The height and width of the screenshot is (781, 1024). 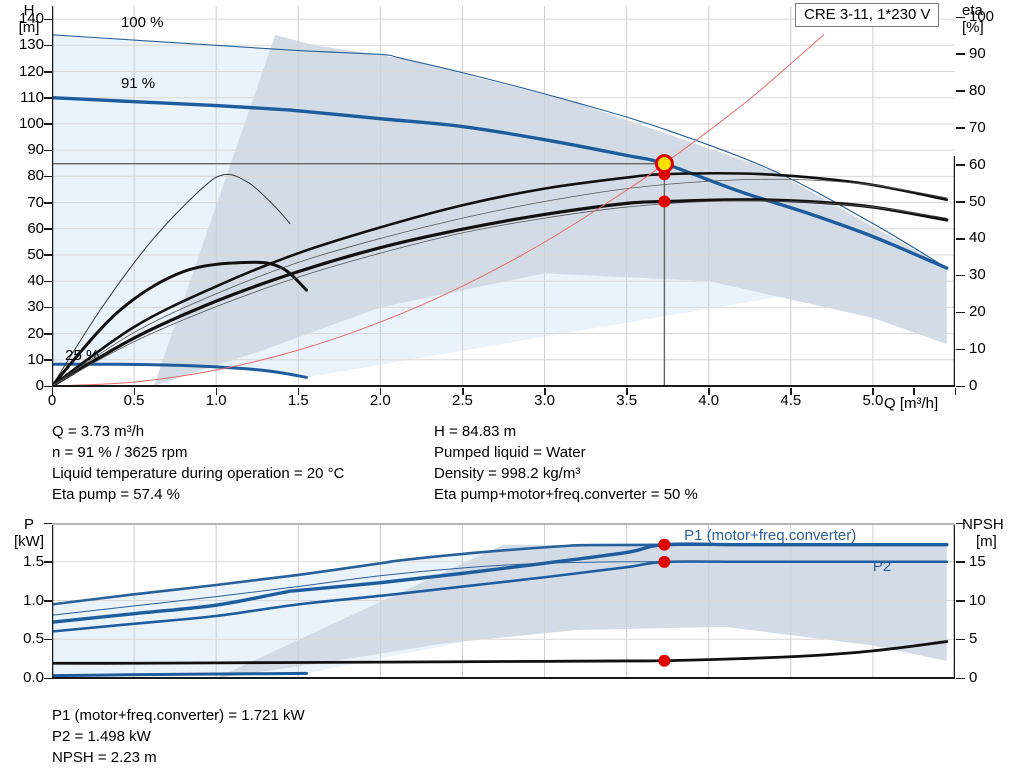 I want to click on eta-y-tick: 90, so click(x=977, y=53).